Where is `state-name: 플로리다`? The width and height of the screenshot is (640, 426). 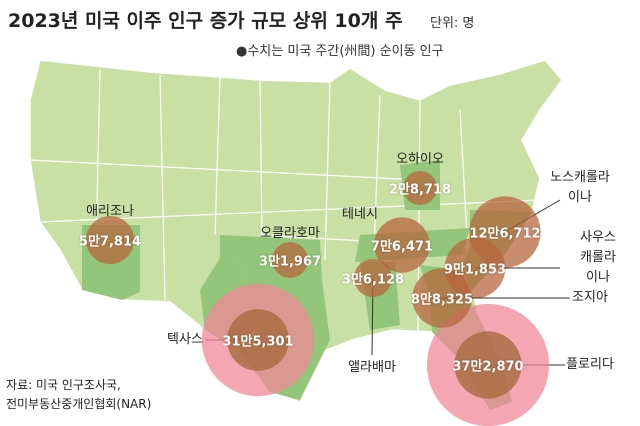
state-name: 플로리다 is located at coordinates (590, 364).